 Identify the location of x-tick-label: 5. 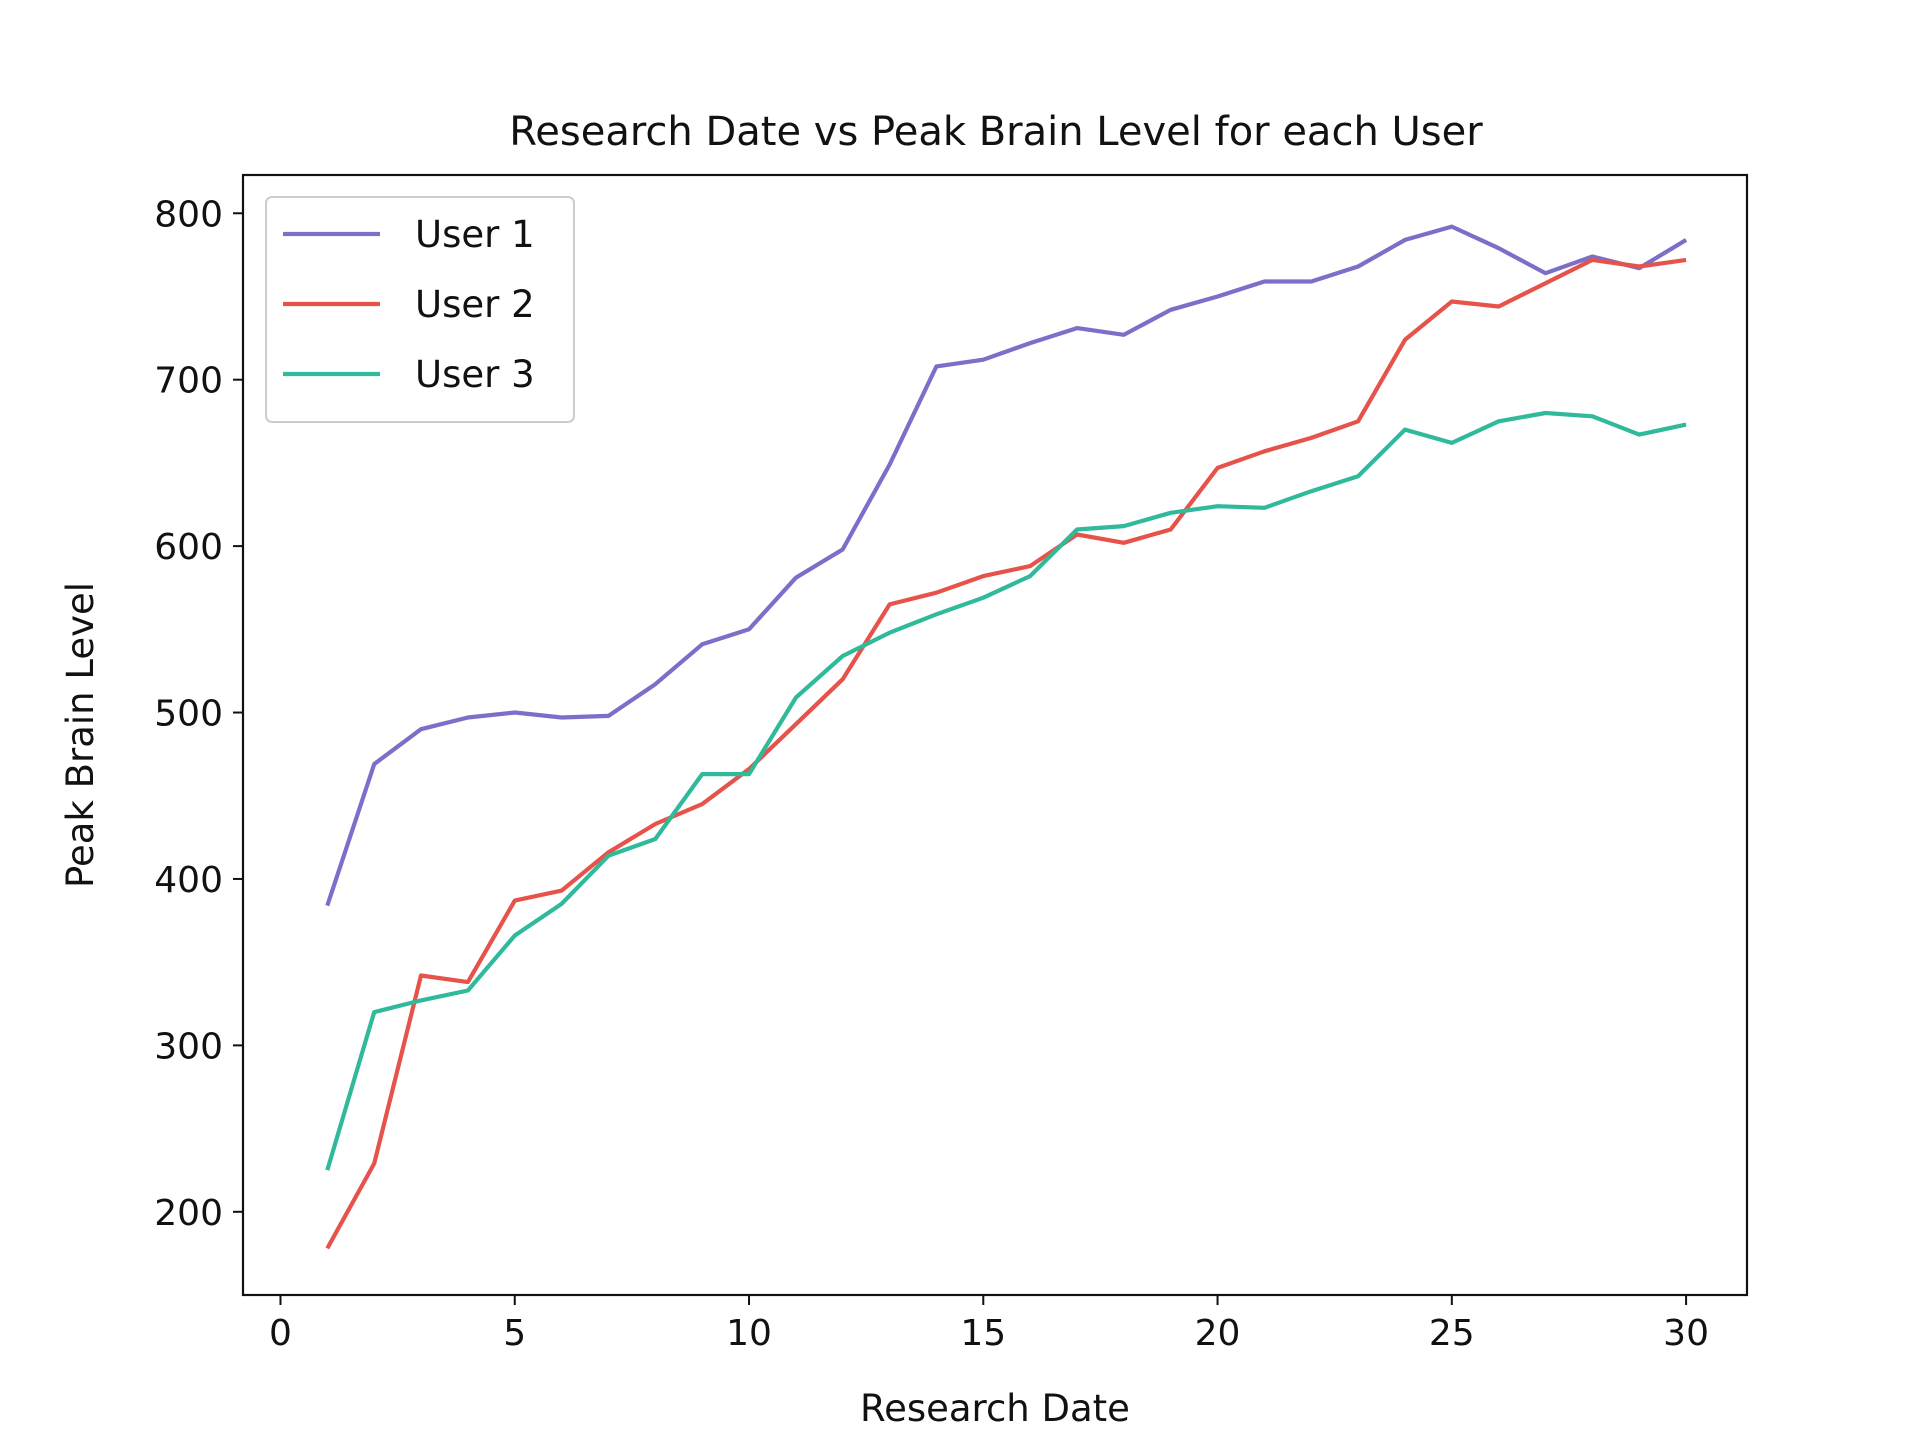
(514, 1333).